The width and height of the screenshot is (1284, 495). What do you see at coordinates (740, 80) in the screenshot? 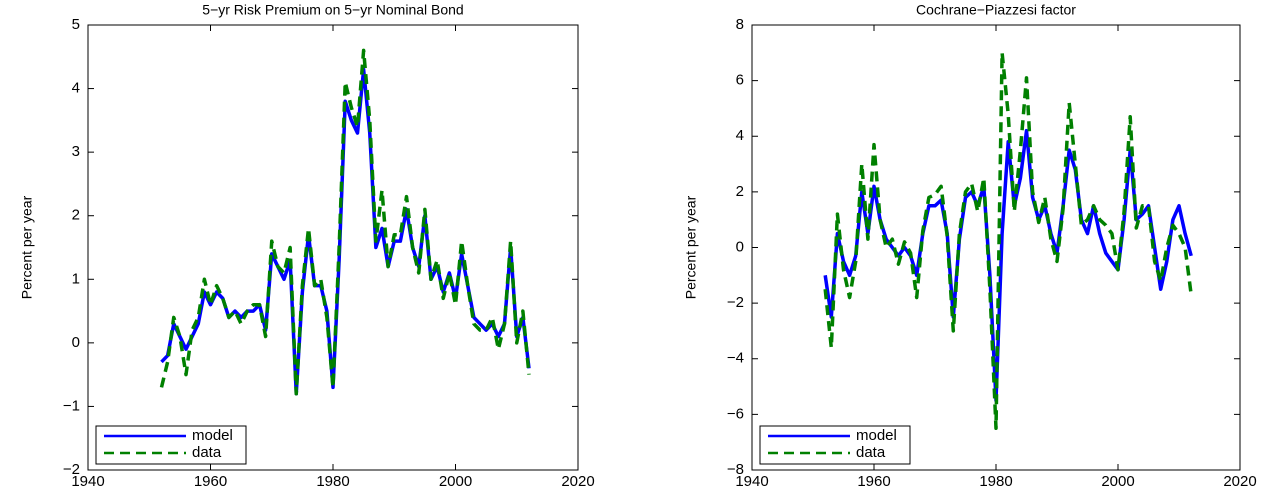
I see `y-tick-label: 6` at bounding box center [740, 80].